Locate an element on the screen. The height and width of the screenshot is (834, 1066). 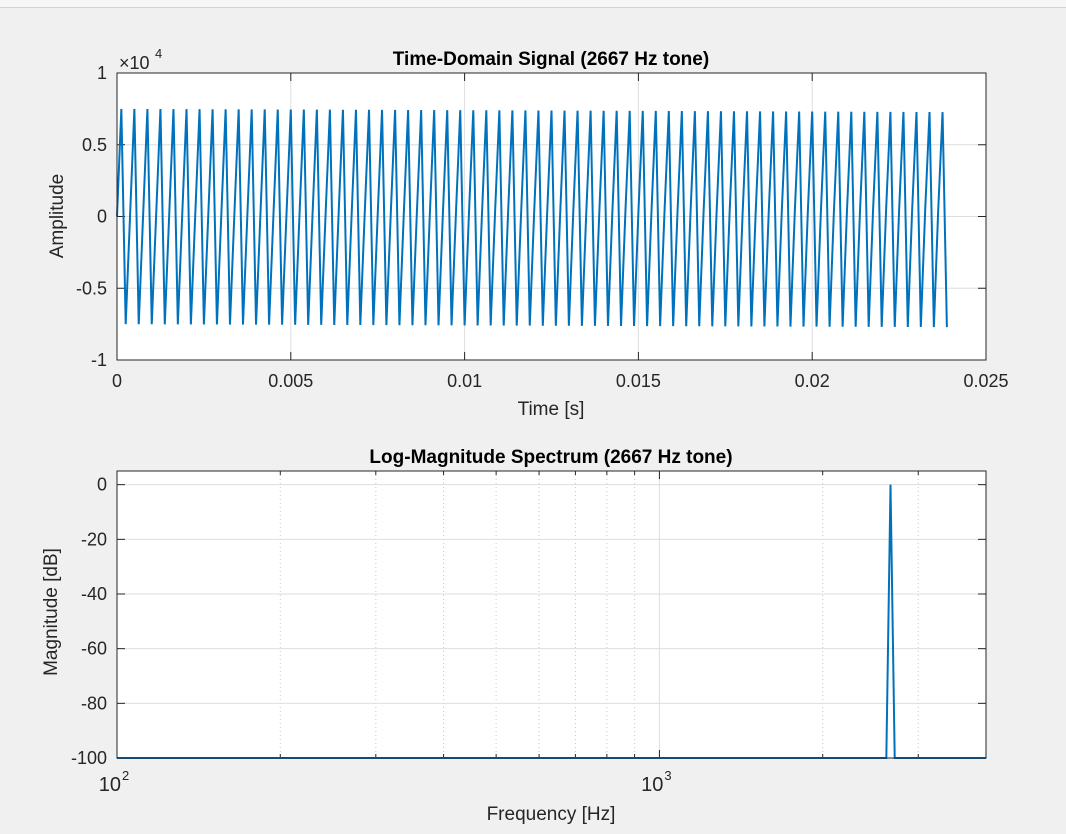
spectrum-title: Log-Magnitude Spectrum (2667 Hz tone) is located at coordinates (550, 457).